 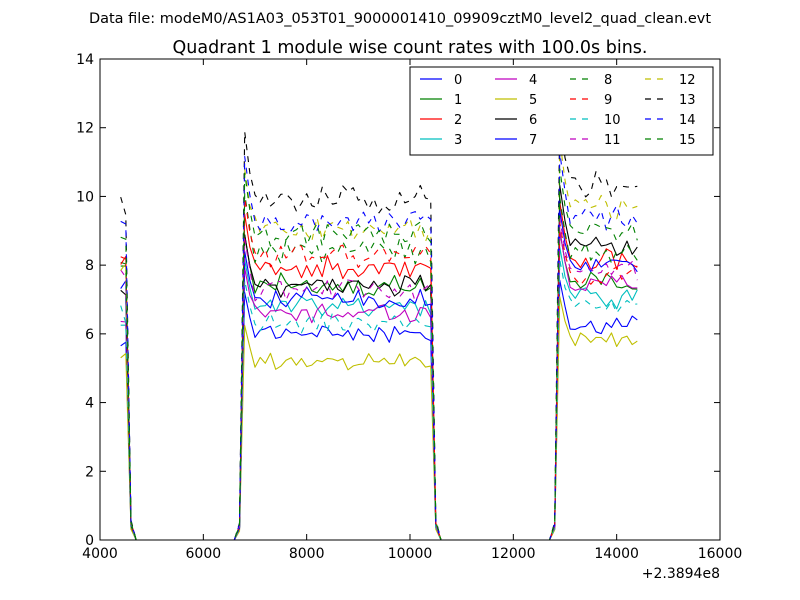 What do you see at coordinates (85, 197) in the screenshot?
I see `y-tick-label: 10` at bounding box center [85, 197].